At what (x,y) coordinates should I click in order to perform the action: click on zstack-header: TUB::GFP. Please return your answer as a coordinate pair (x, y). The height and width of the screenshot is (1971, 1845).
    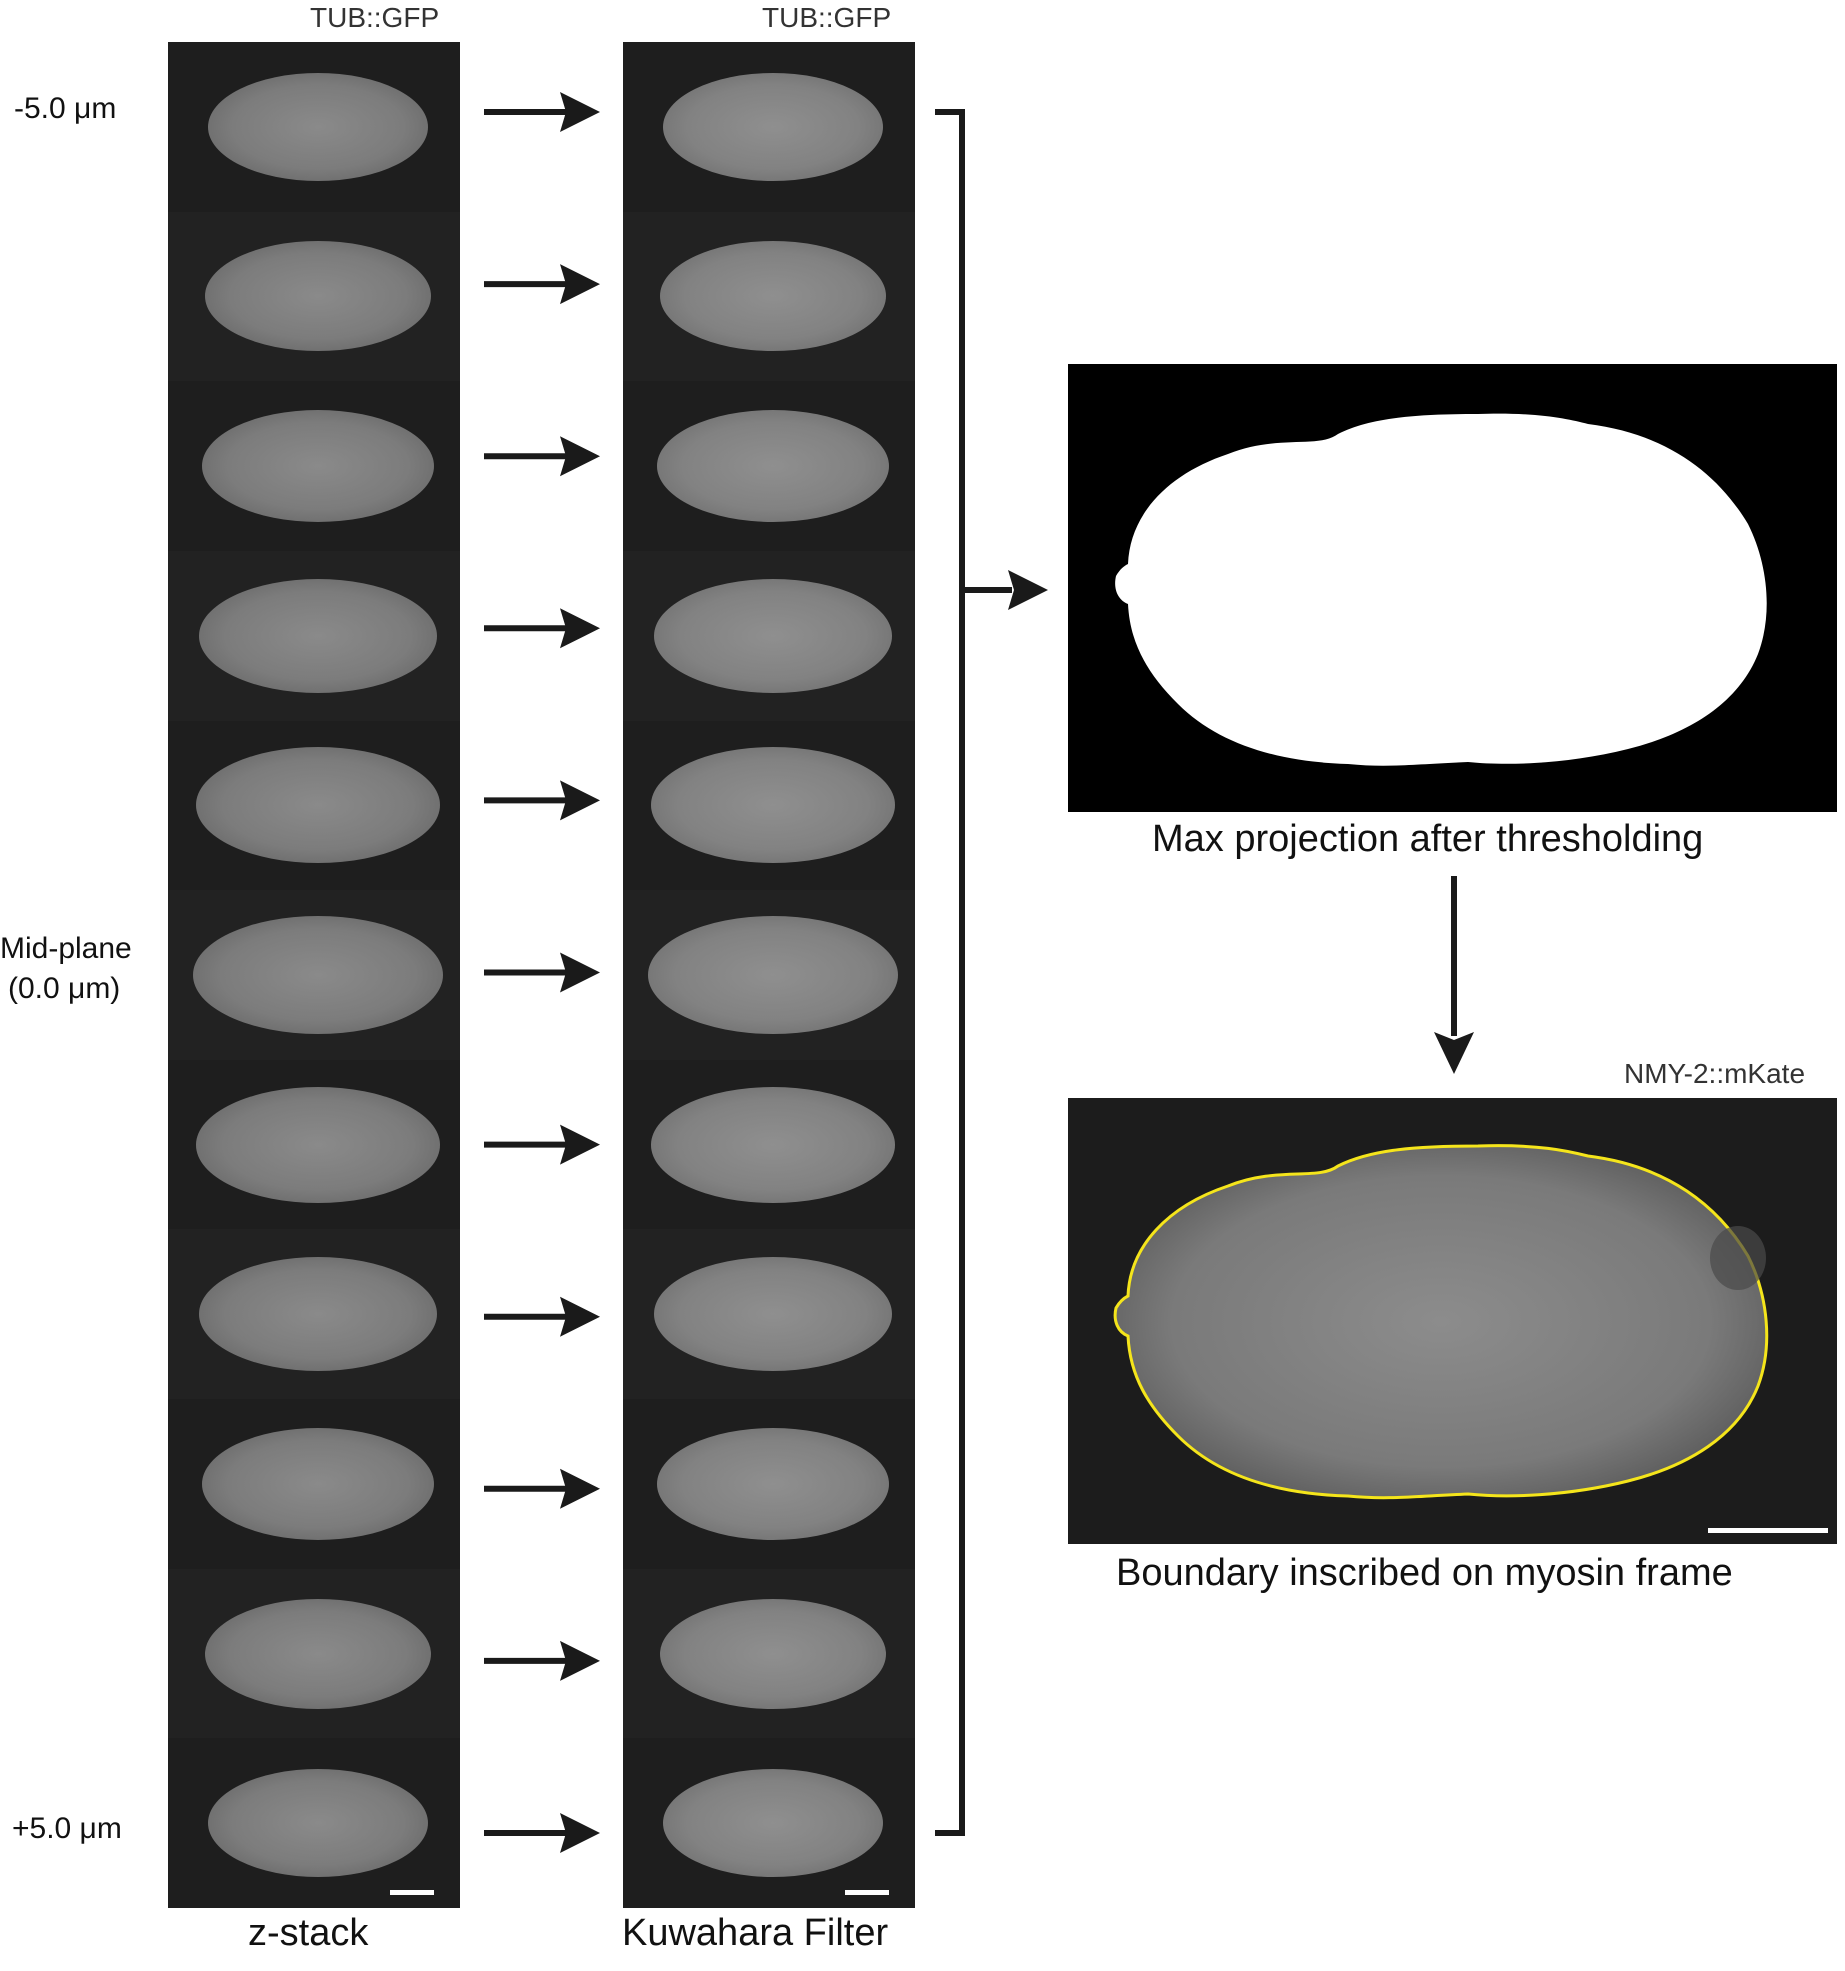
    Looking at the image, I should click on (375, 17).